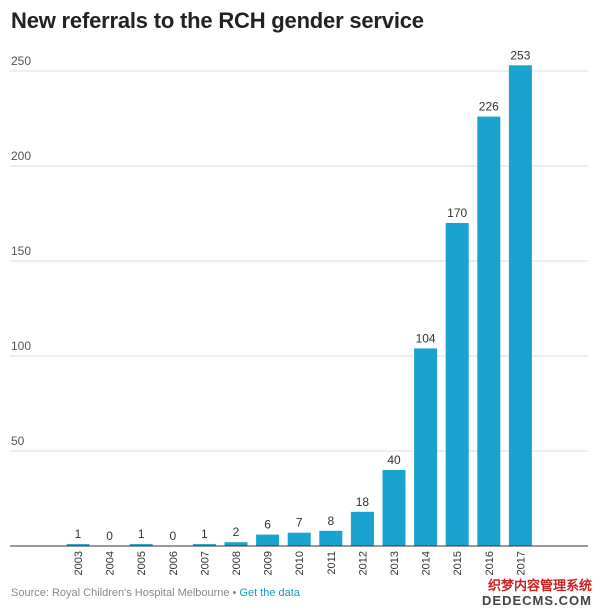  Describe the element at coordinates (537, 600) in the screenshot. I see `watermark-line2: DEDECMS.COM` at that location.